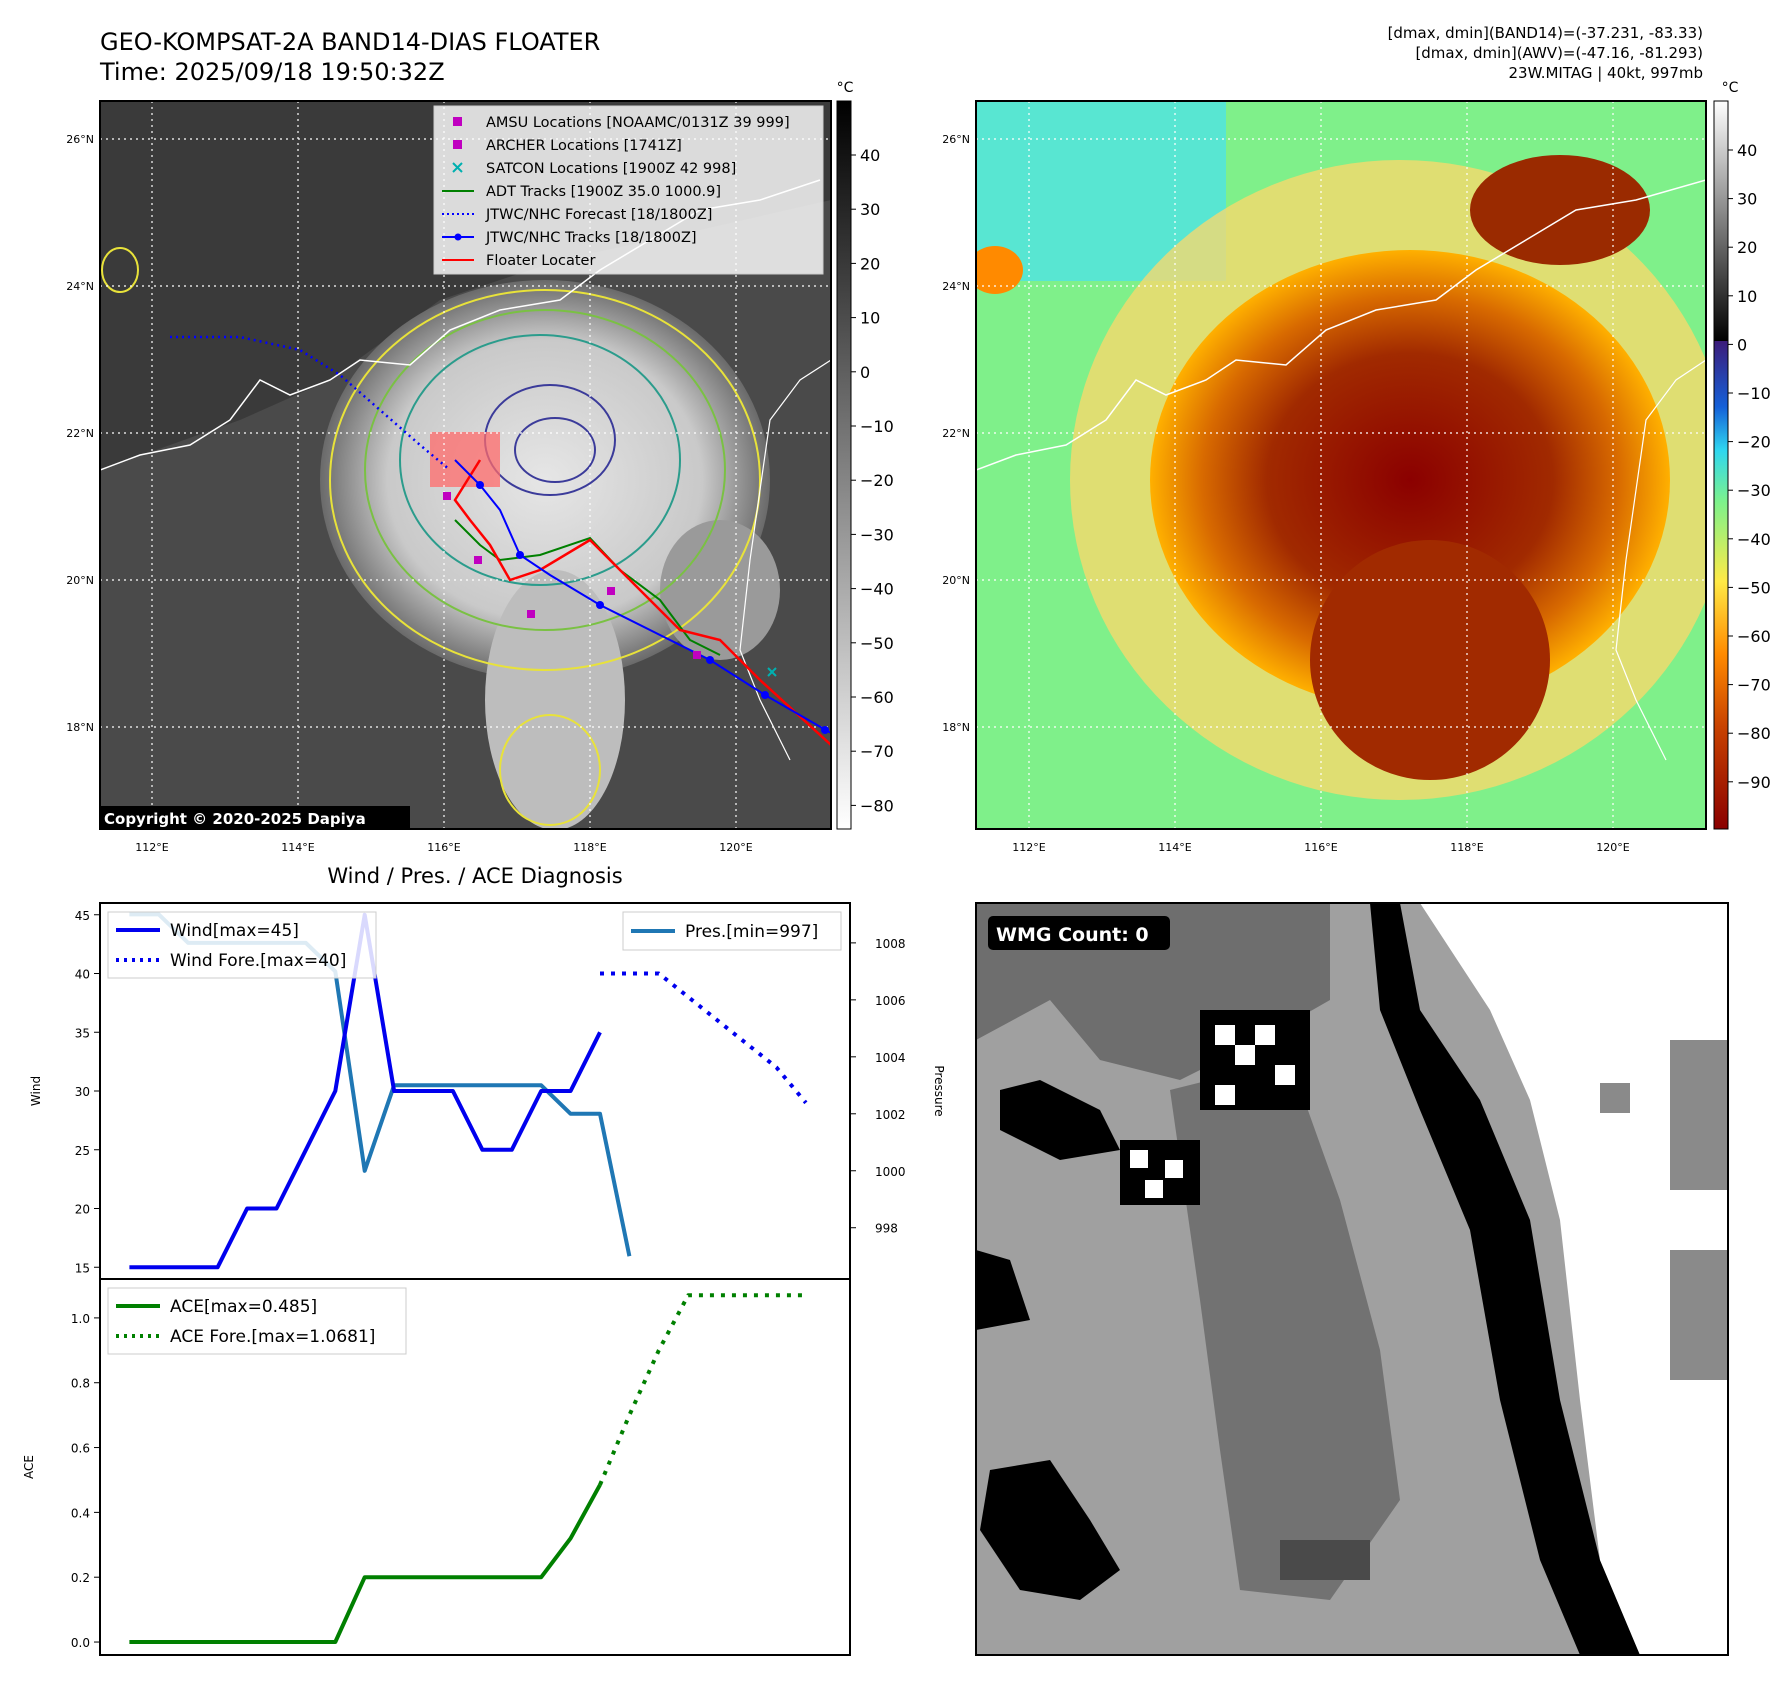 The image size is (1792, 1690). I want to click on info-line-3: 23W.MITAG | 40kt, 997mb, so click(1606, 73).